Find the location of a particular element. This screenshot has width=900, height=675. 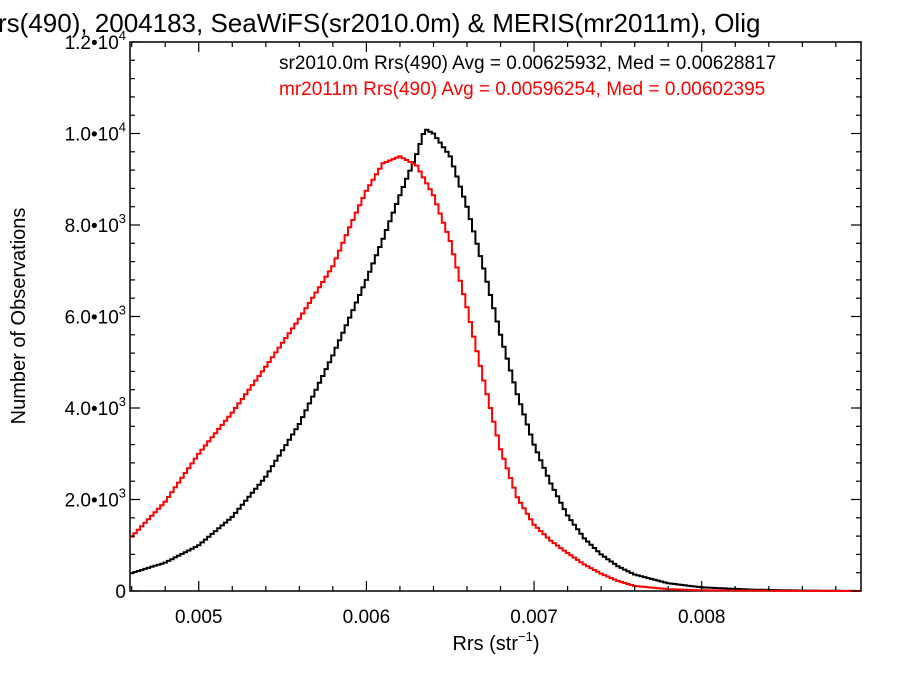

y-tick-label-mantissa: 1.0•10 is located at coordinates (92, 135).